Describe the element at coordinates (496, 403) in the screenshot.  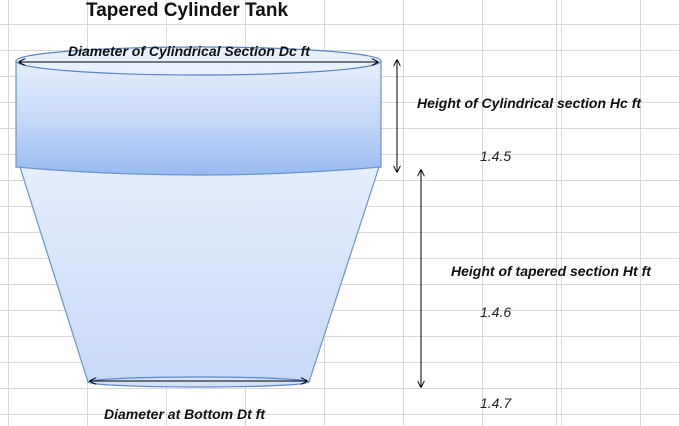
I see `bottom-diameter-ref: 1.4.7` at that location.